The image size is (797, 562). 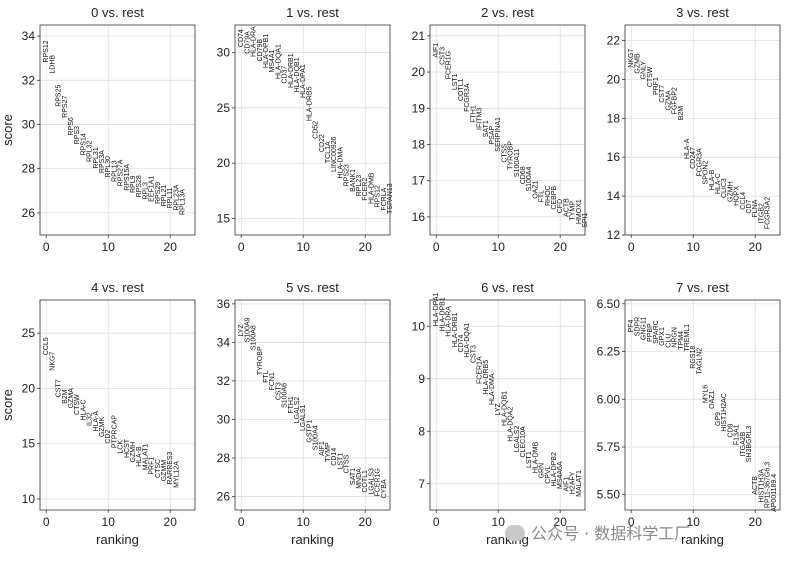 What do you see at coordinates (359, 478) in the screenshot?
I see `gene-label: MNDA` at bounding box center [359, 478].